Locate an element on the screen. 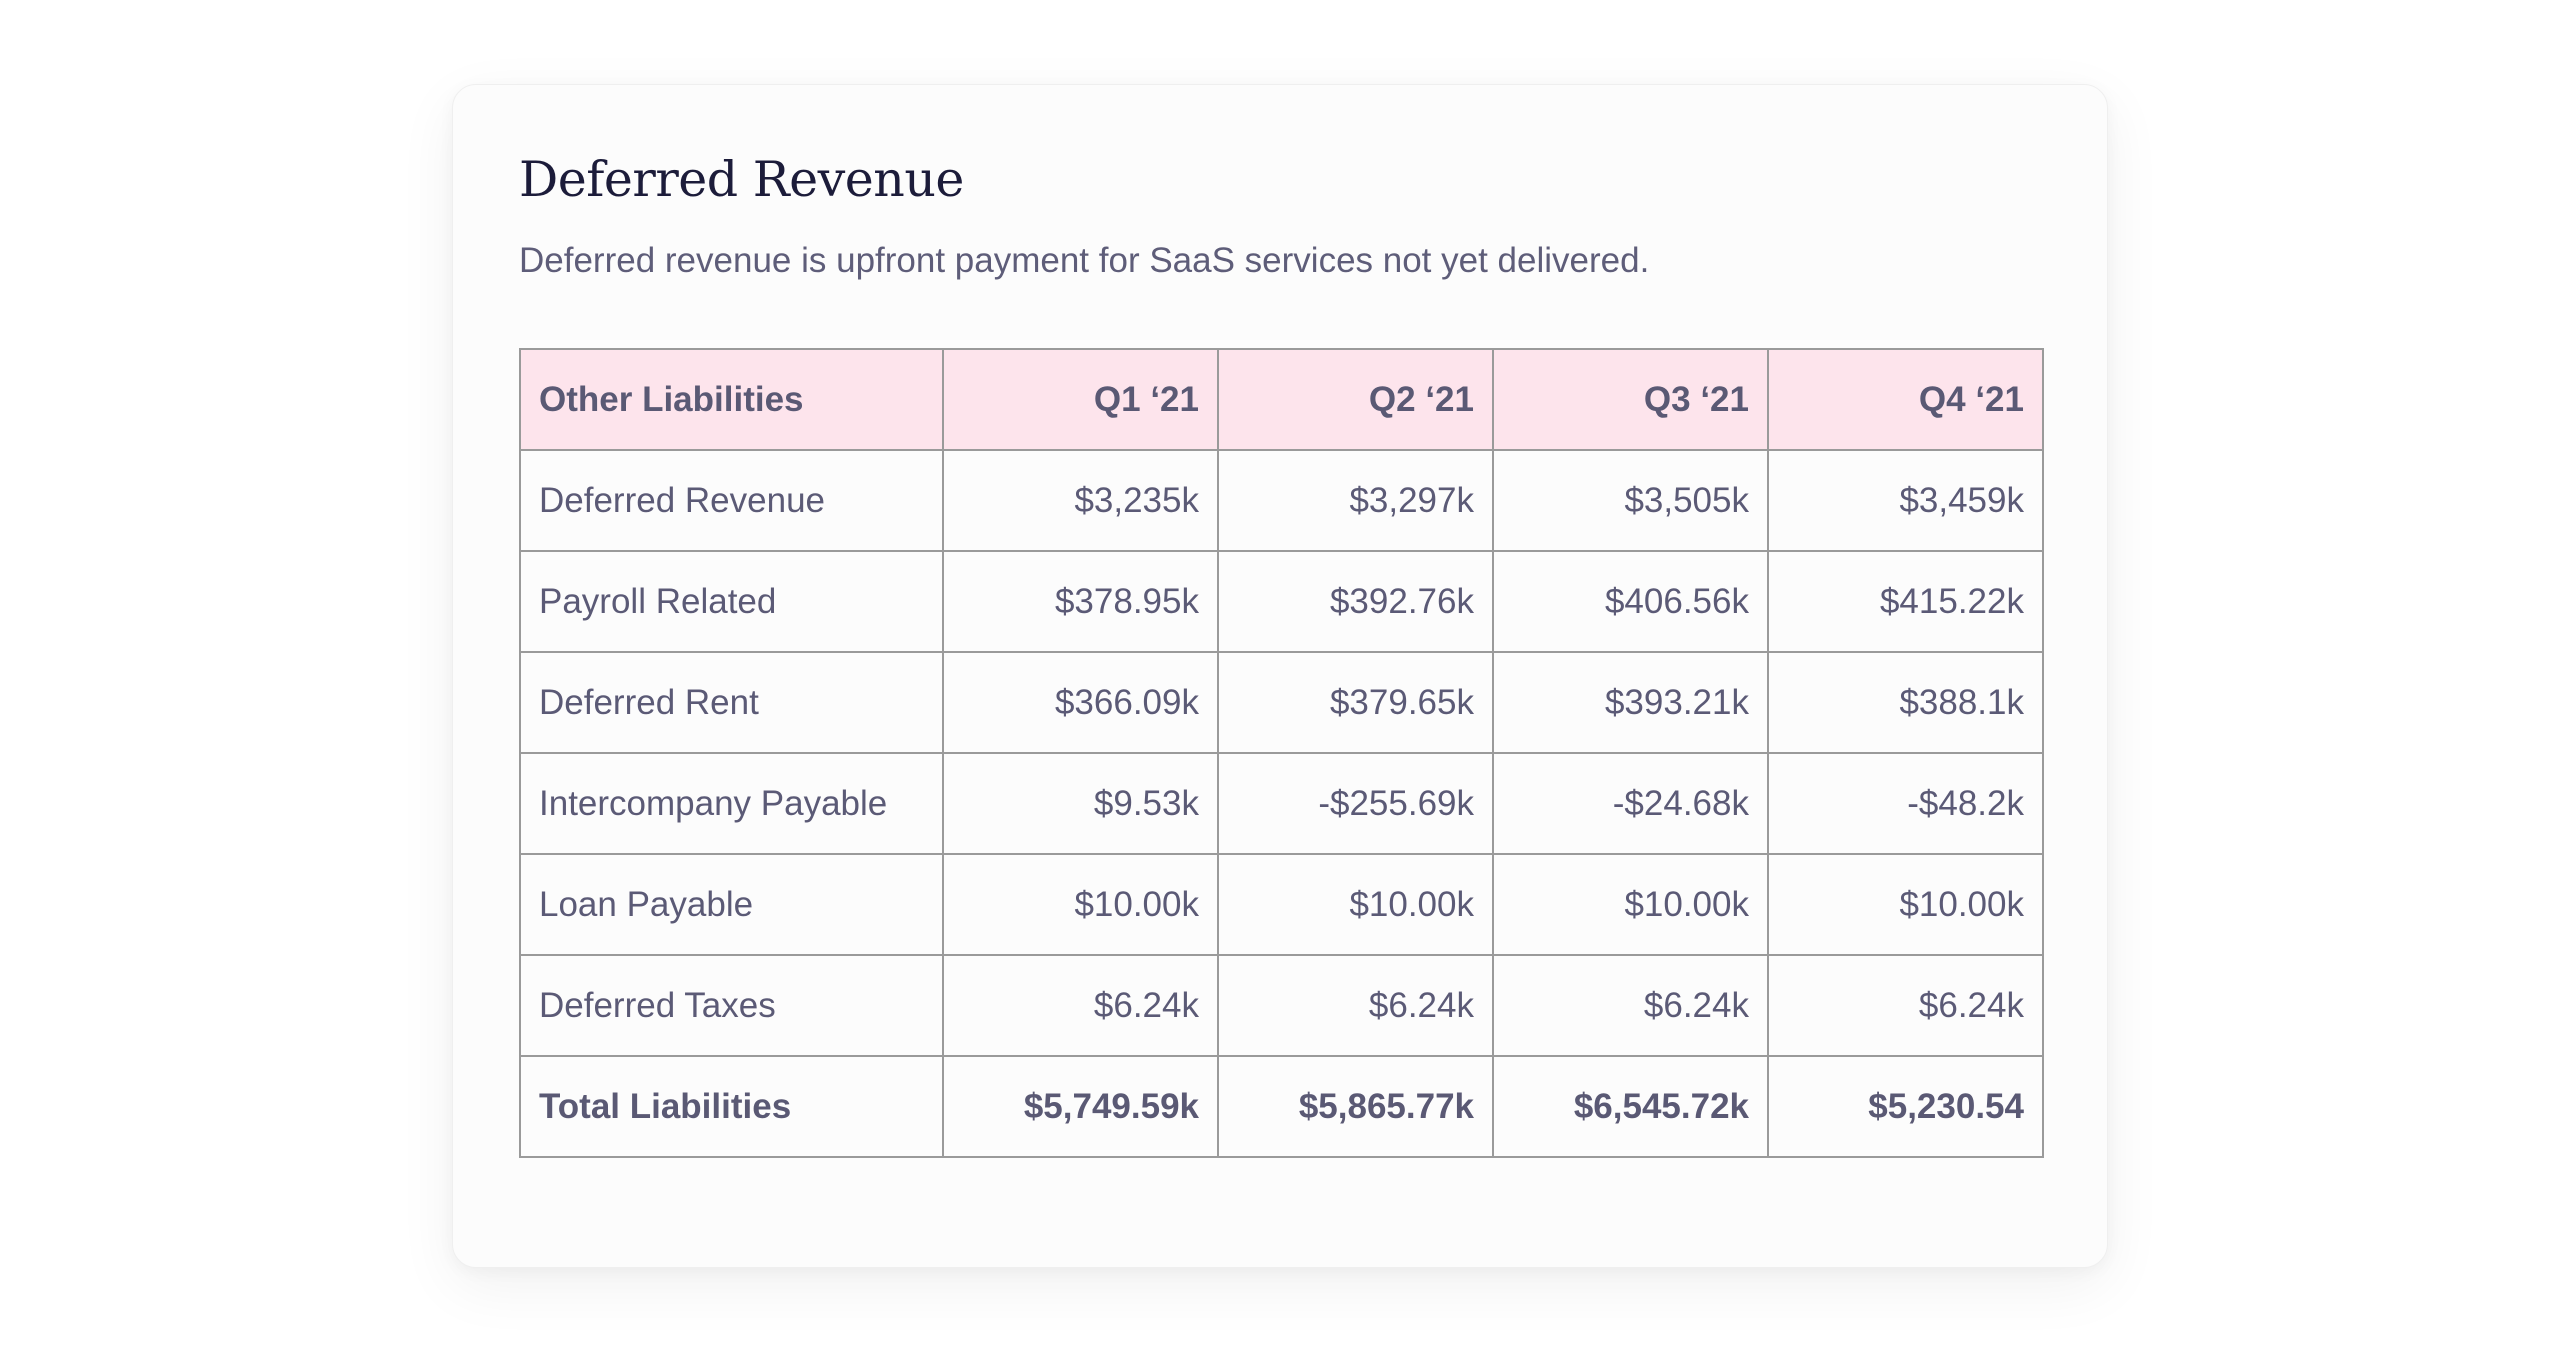  cell-q1: $3,235k is located at coordinates (1080, 500).